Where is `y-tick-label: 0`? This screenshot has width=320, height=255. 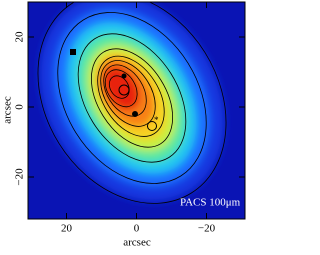 y-tick-label: 0 is located at coordinates (20, 107).